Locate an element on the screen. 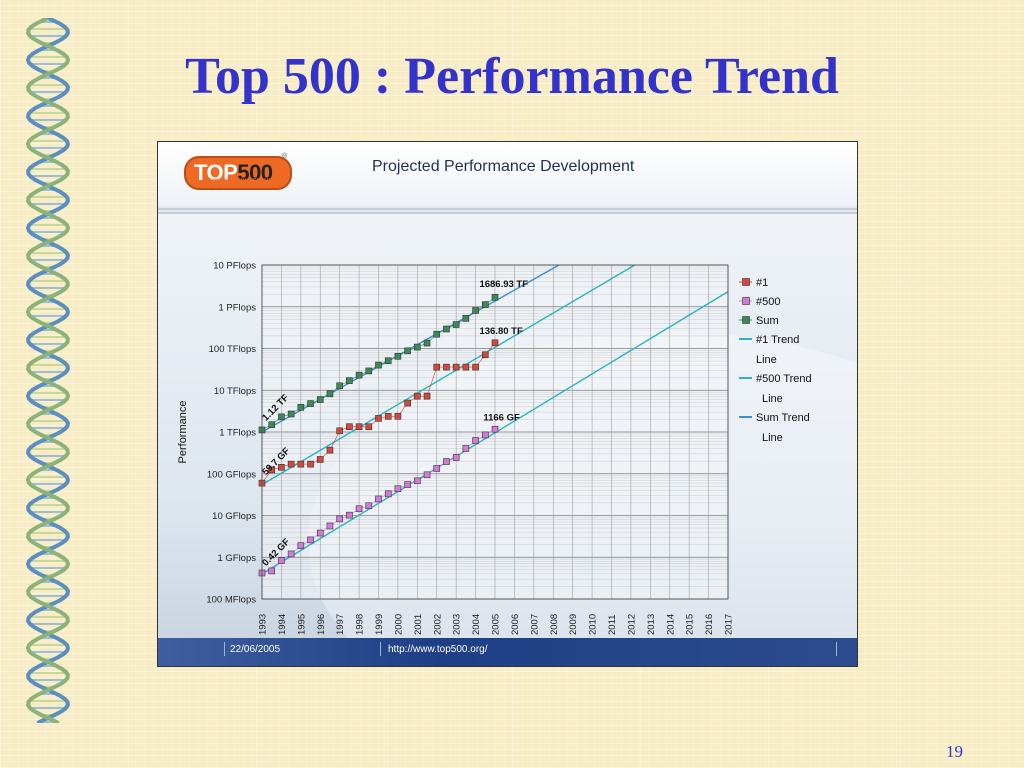  slide-title: Top 500 : Performance Trend is located at coordinates (512, 76).